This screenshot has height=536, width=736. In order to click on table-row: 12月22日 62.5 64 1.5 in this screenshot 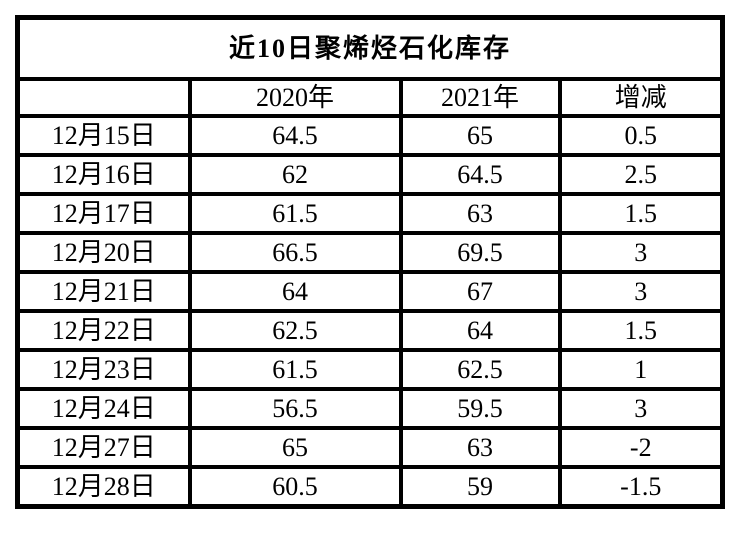, I will do `click(370, 330)`.